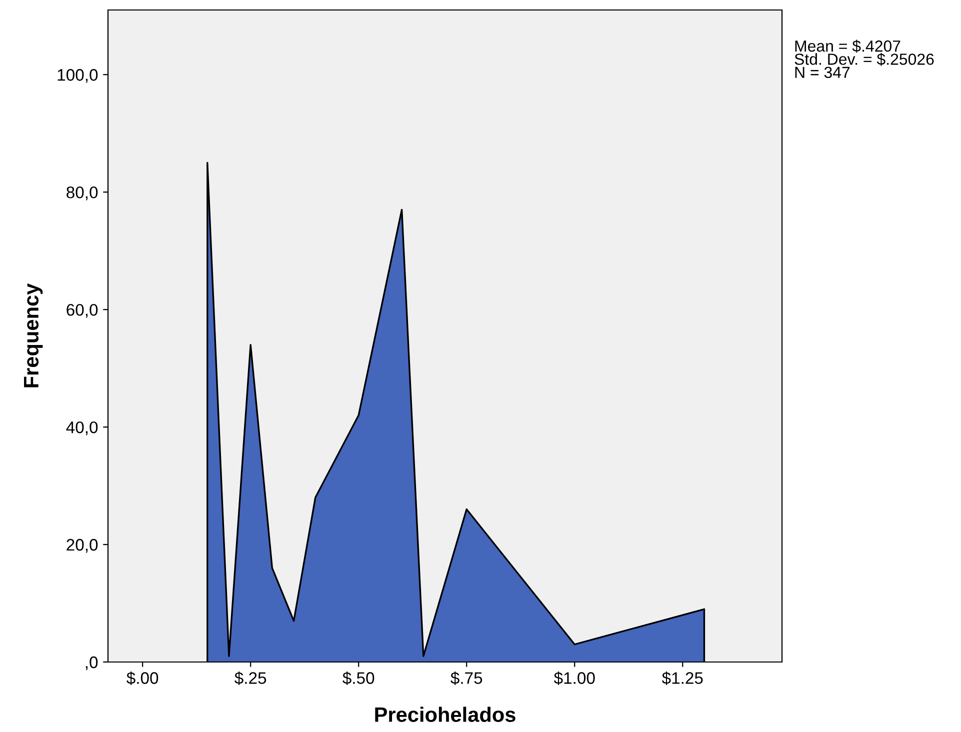 The width and height of the screenshot is (961, 732). I want to click on x-tick-label: $.00, so click(142, 678).